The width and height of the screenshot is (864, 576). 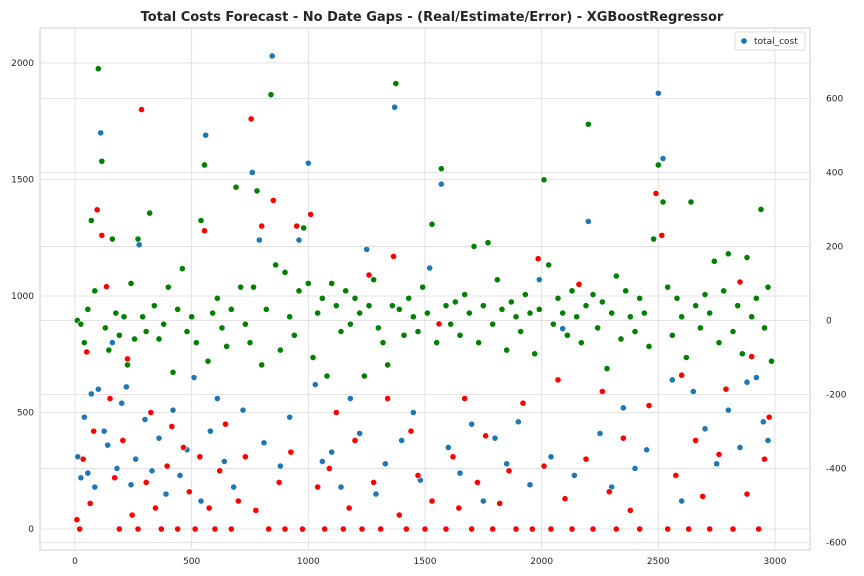 I want to click on y-right-tick-label: 400, so click(x=834, y=173).